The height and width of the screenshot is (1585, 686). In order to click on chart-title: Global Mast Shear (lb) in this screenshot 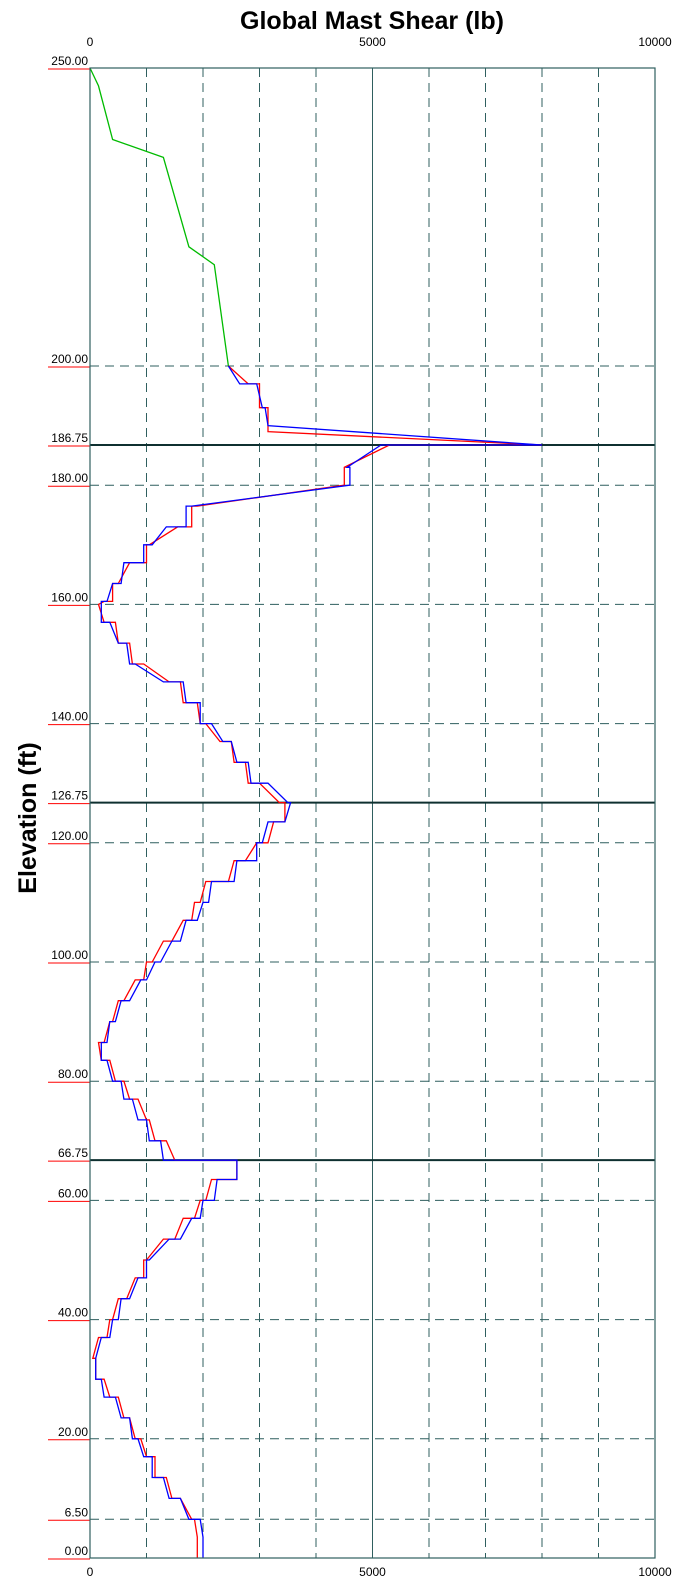, I will do `click(372, 21)`.